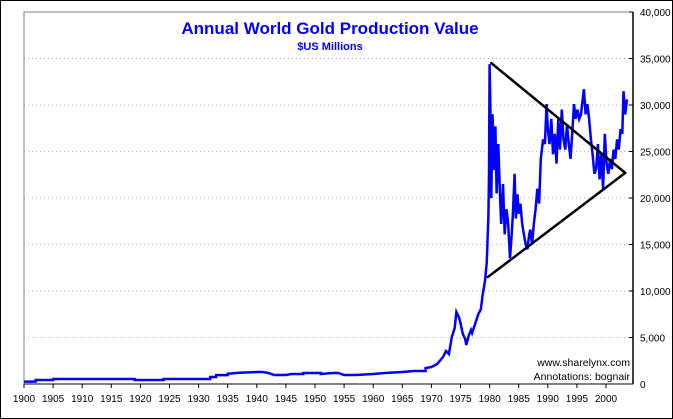  Describe the element at coordinates (111, 399) in the screenshot. I see `x-tick-label: 1915` at that location.